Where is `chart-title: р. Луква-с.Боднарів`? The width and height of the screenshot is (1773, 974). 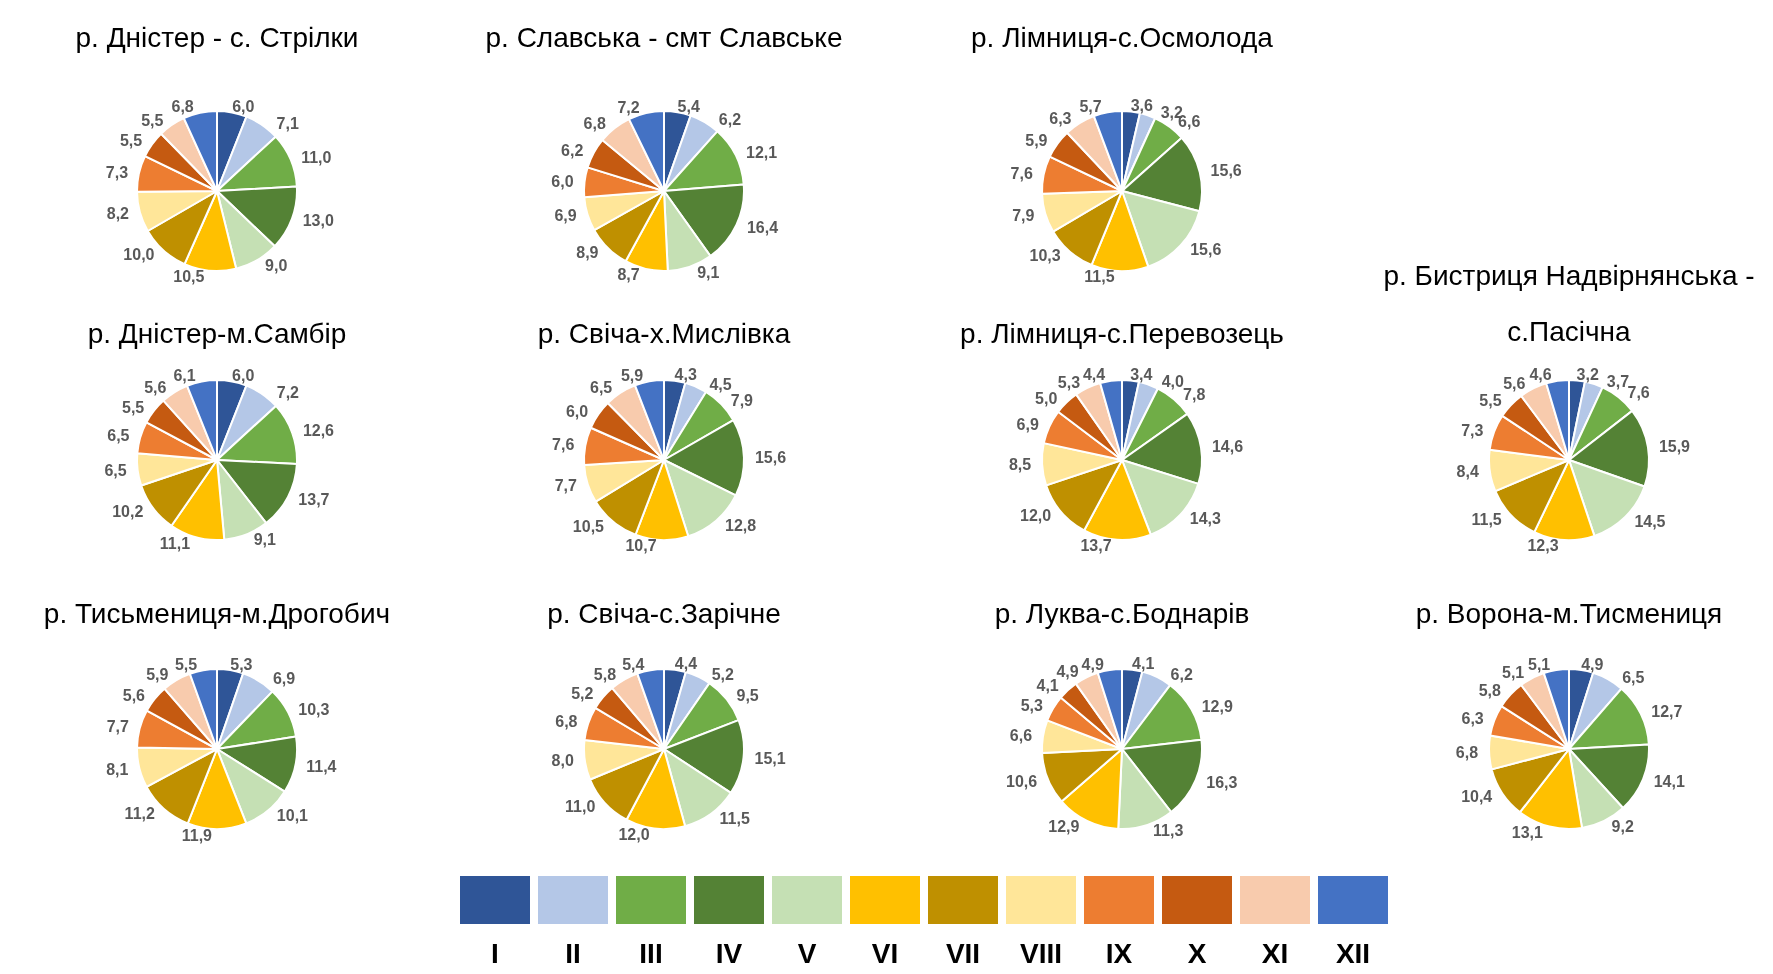 chart-title: р. Луква-с.Боднарів is located at coordinates (1122, 614).